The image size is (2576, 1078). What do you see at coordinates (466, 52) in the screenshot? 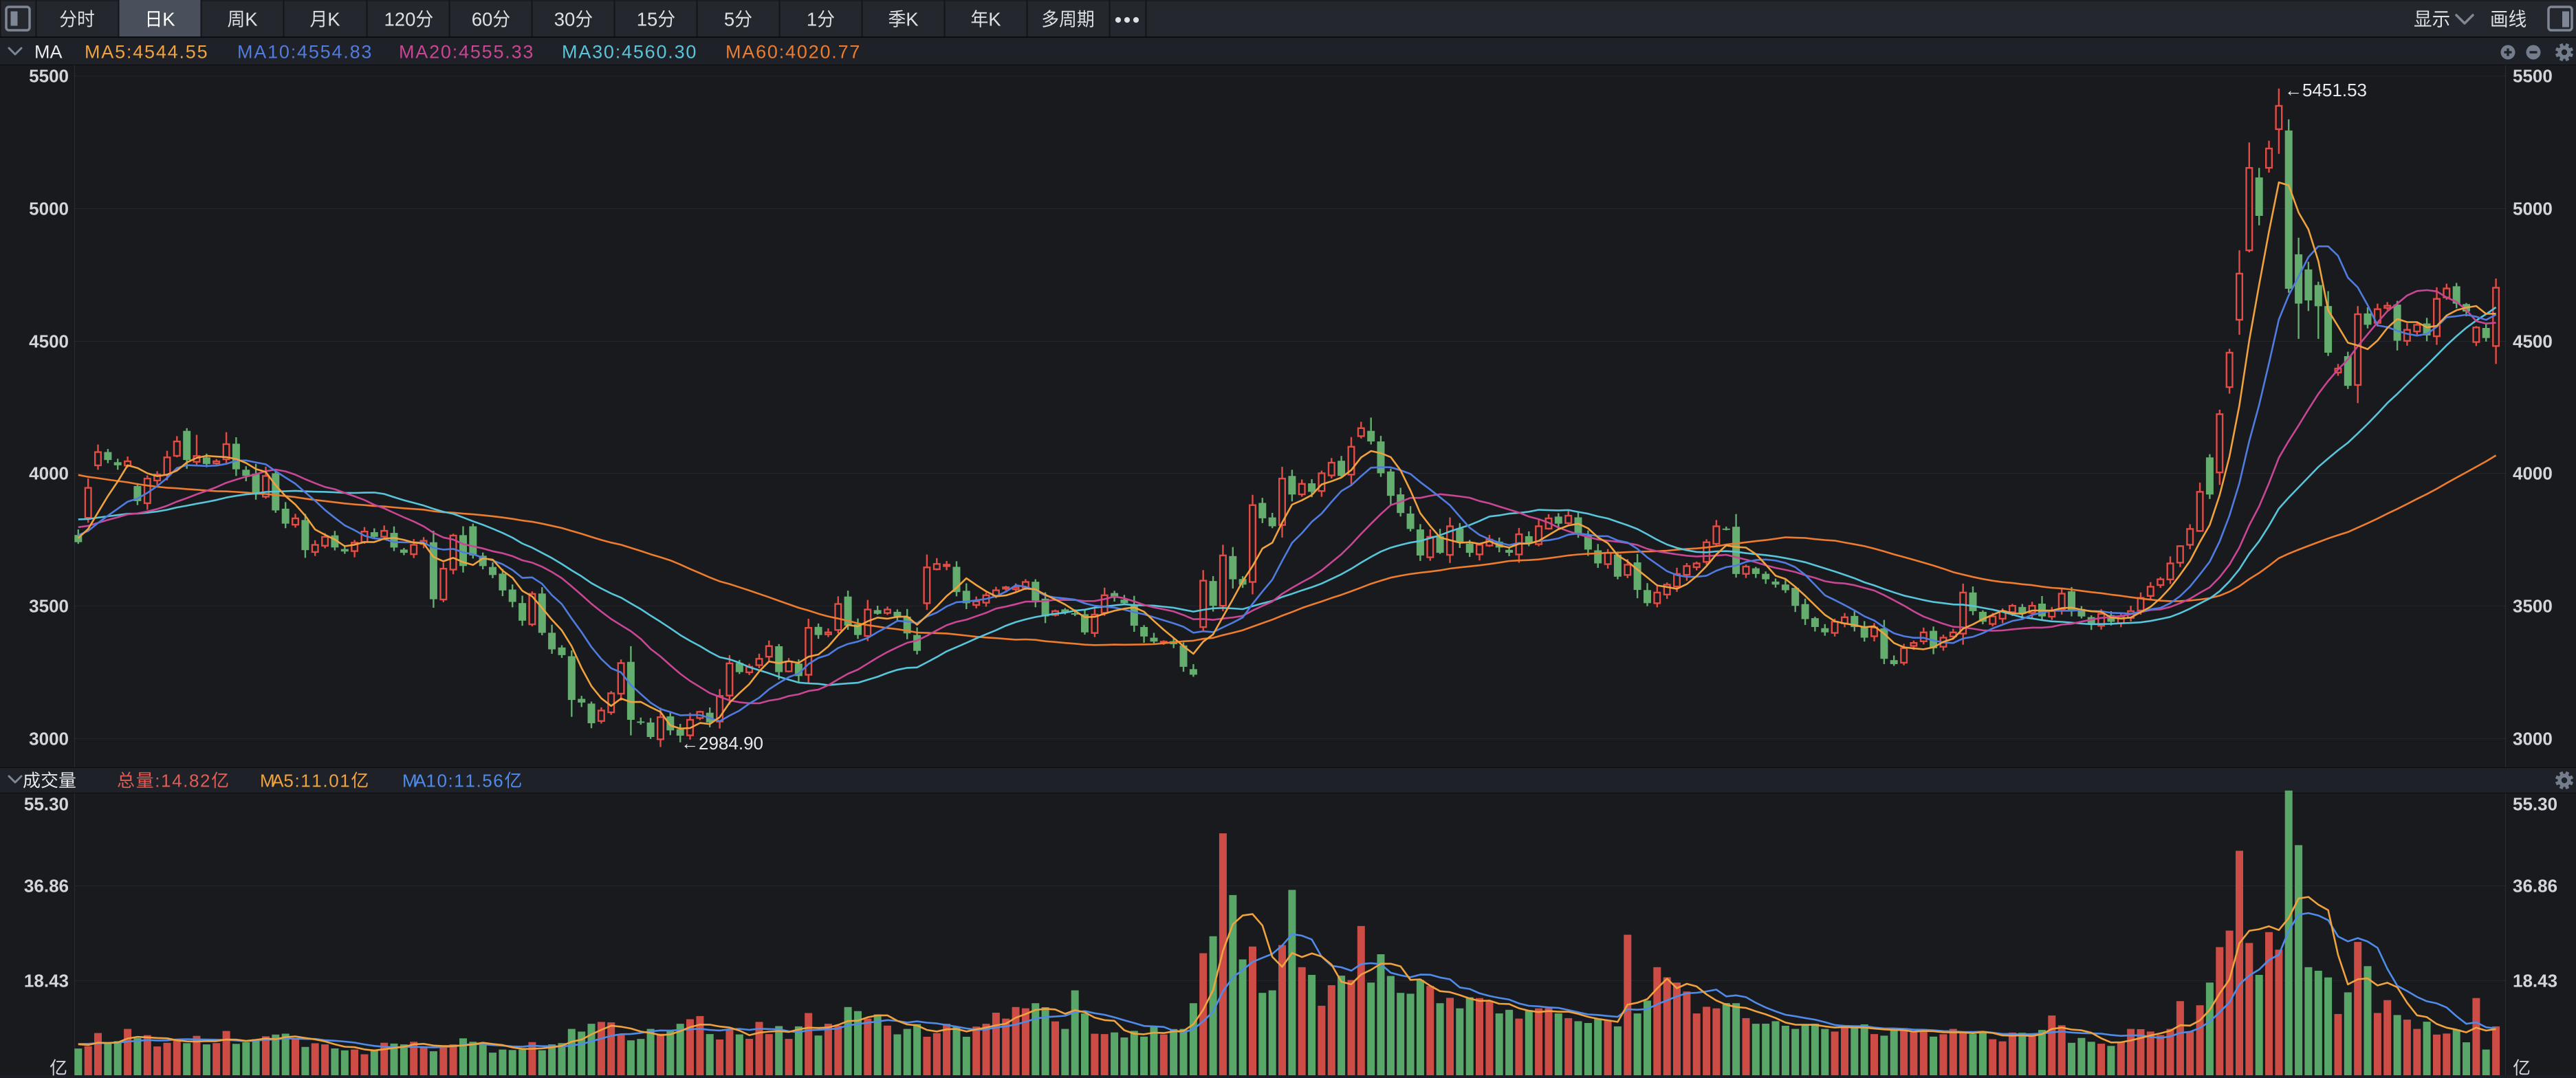
I see `svg-text: MA20:4555.33` at bounding box center [466, 52].